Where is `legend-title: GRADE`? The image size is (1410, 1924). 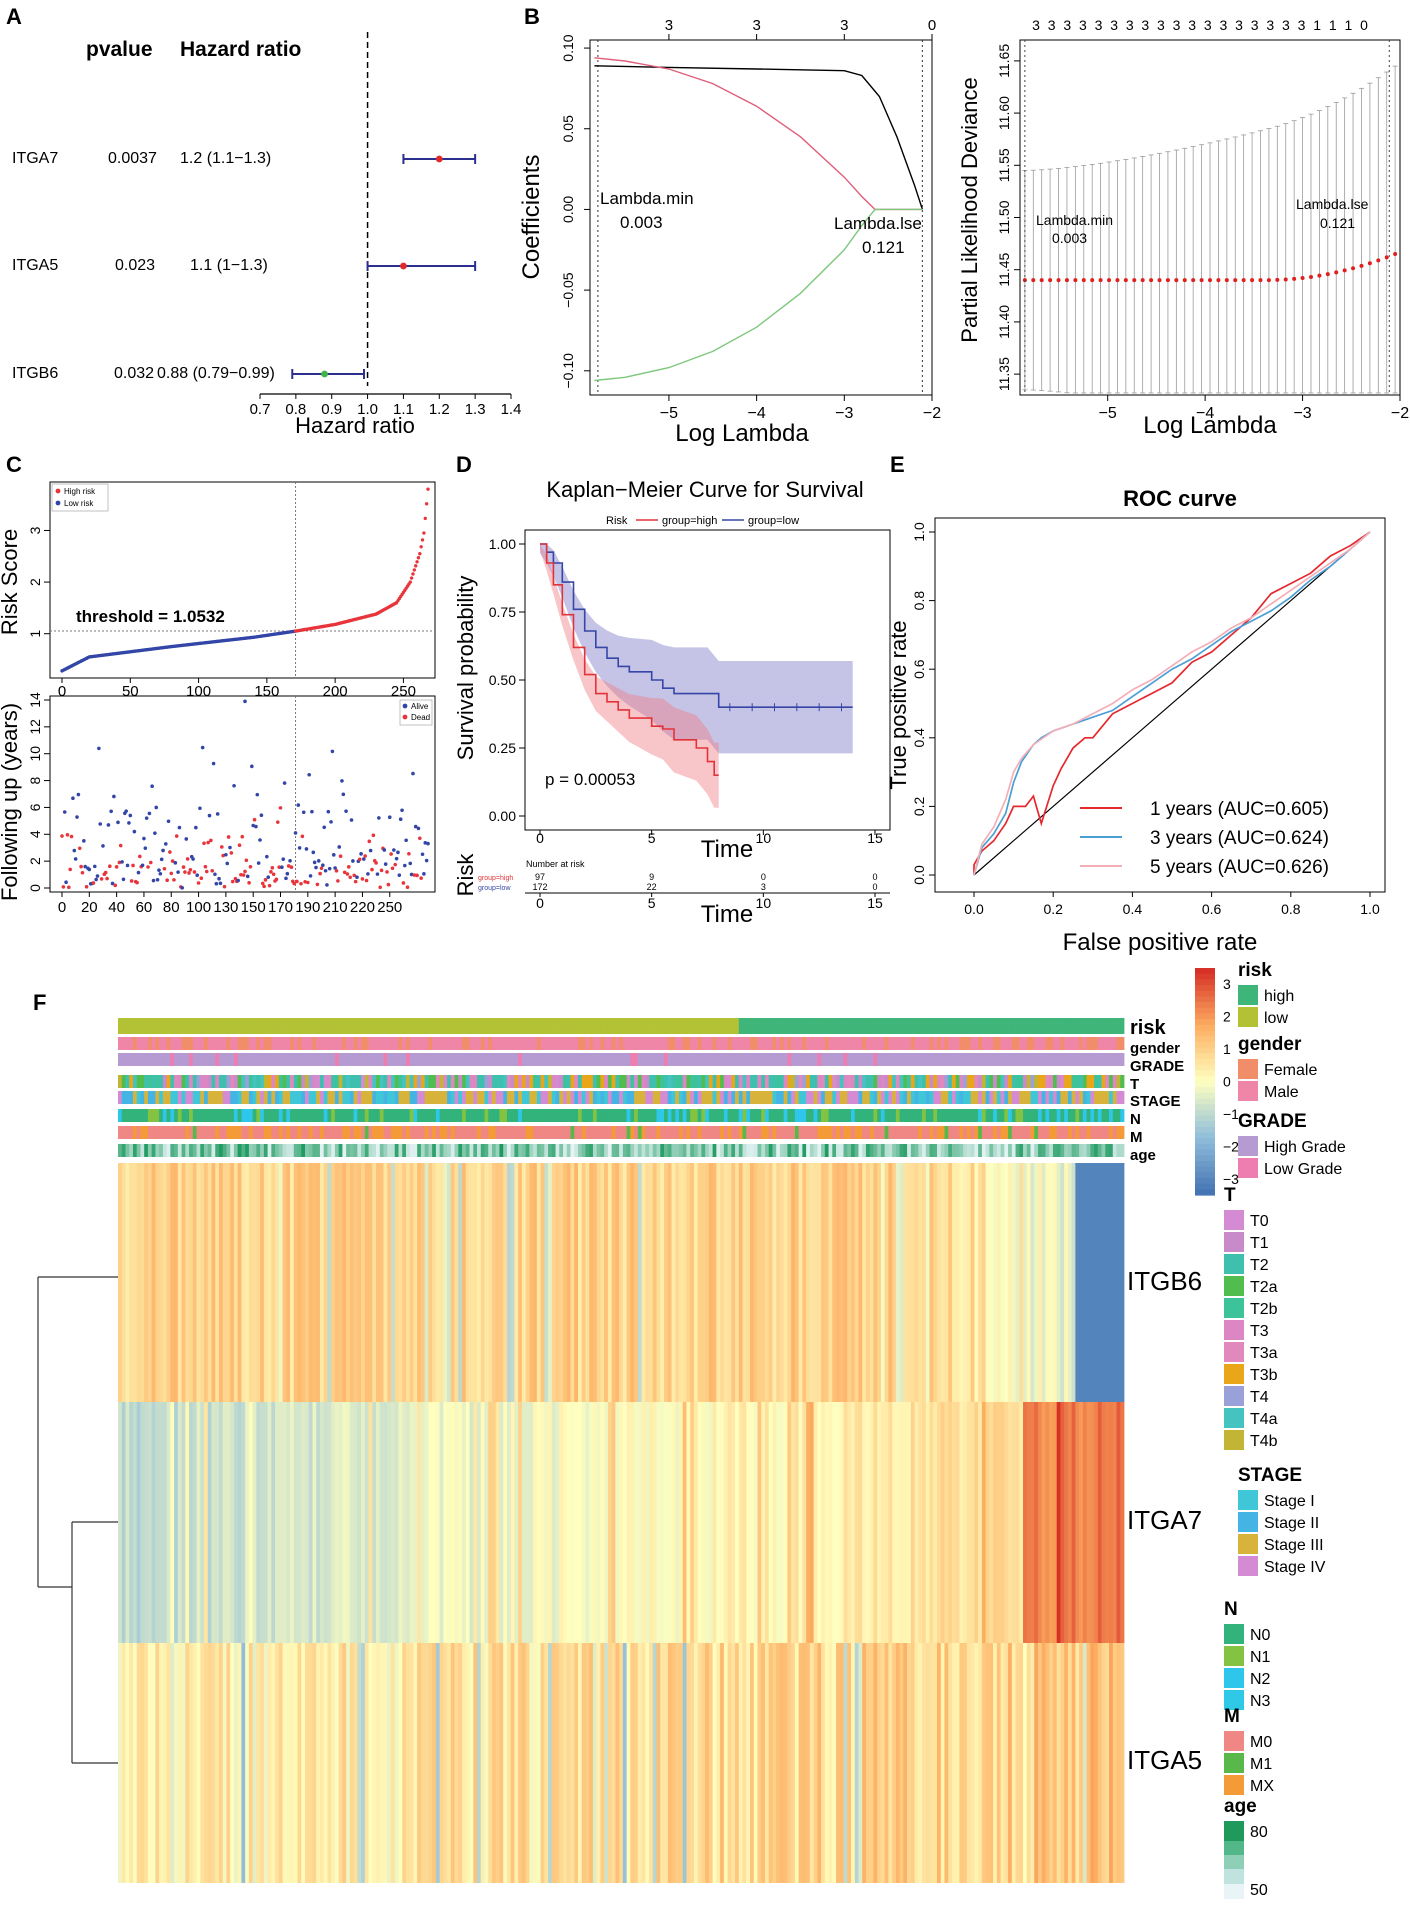 legend-title: GRADE is located at coordinates (1272, 1121).